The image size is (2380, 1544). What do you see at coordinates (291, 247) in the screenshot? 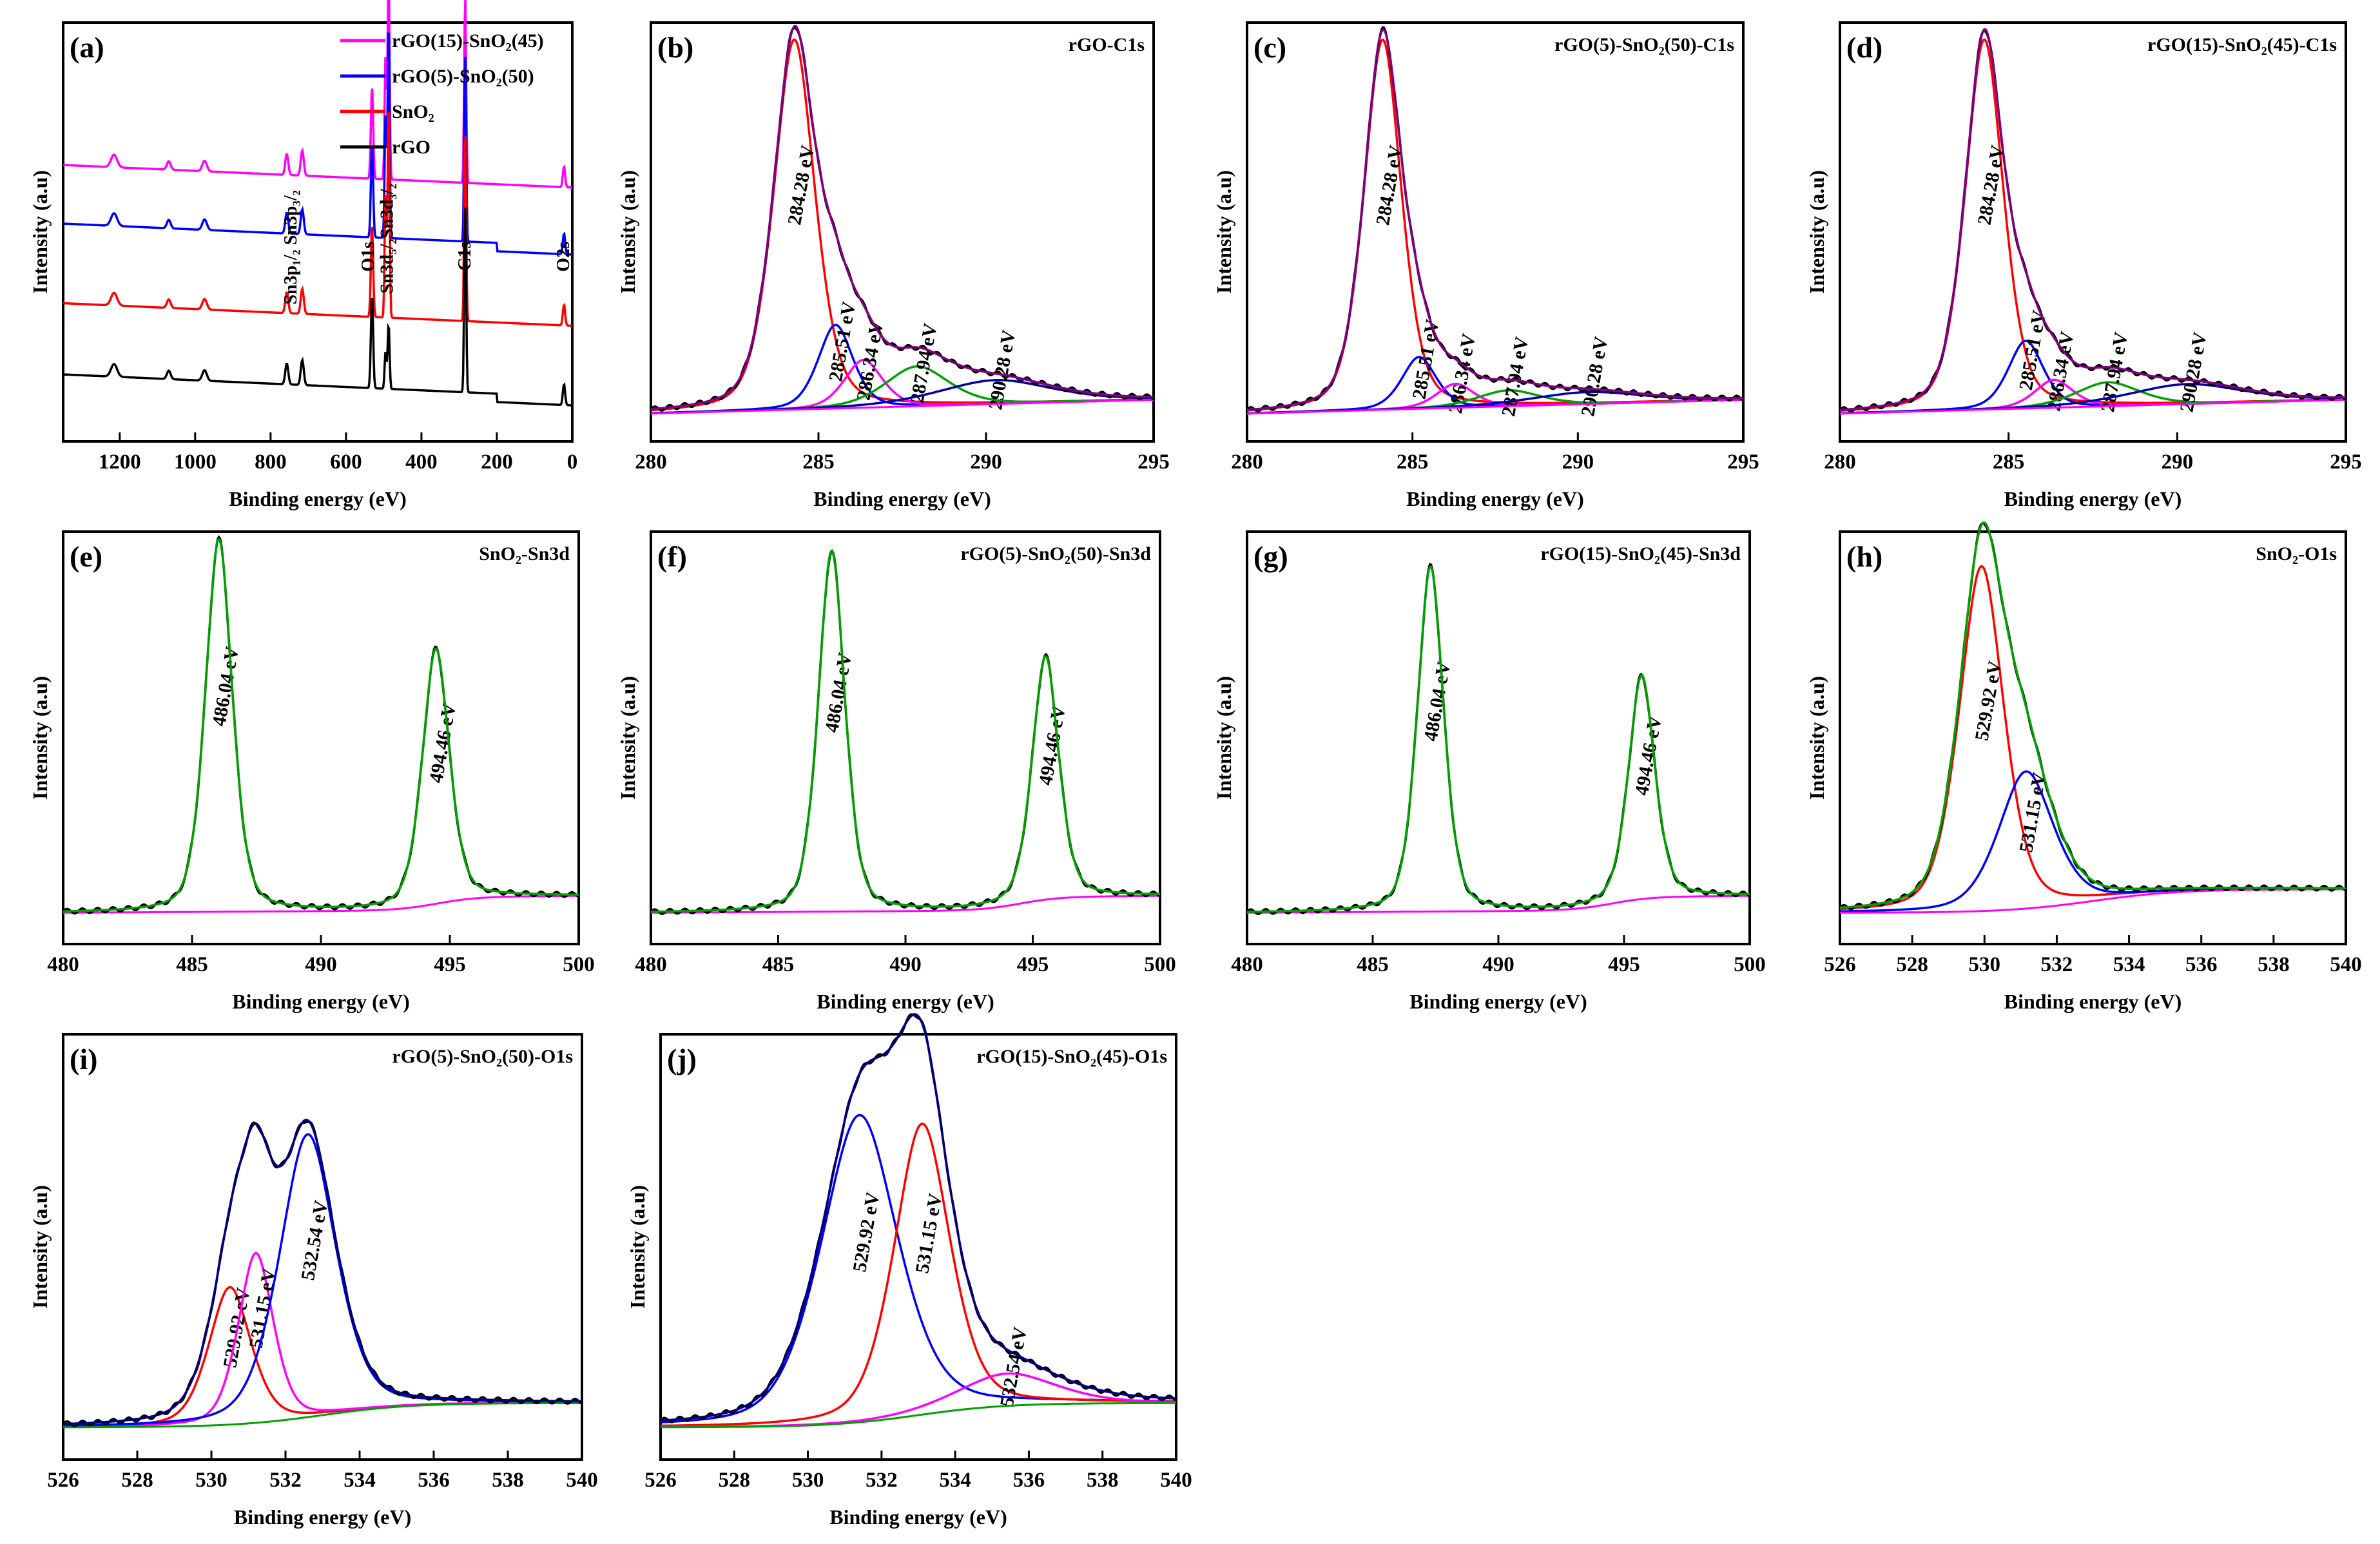
I see `peak-annotation: Sn3p₁/₂ Sn3p₃/₂` at bounding box center [291, 247].